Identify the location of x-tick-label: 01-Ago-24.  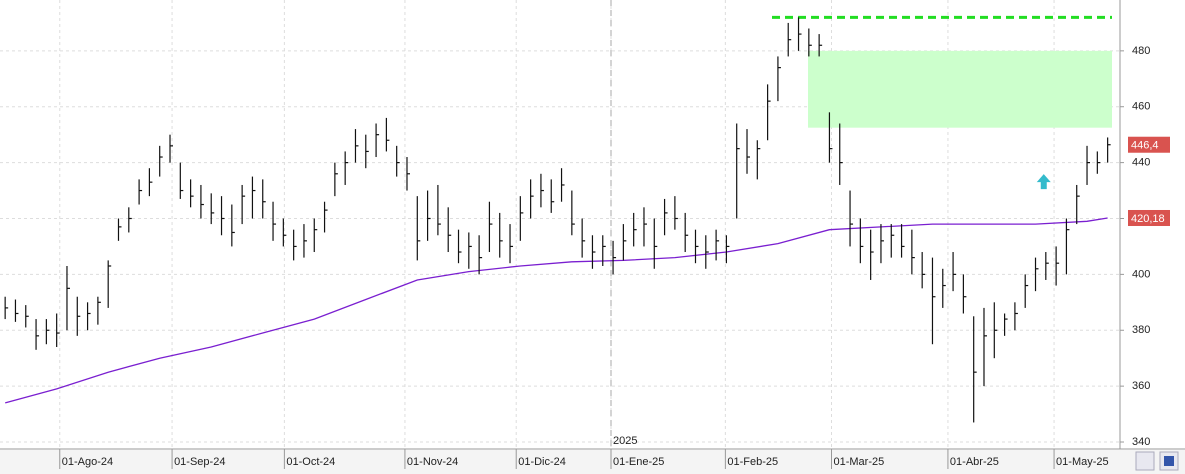
(87, 462).